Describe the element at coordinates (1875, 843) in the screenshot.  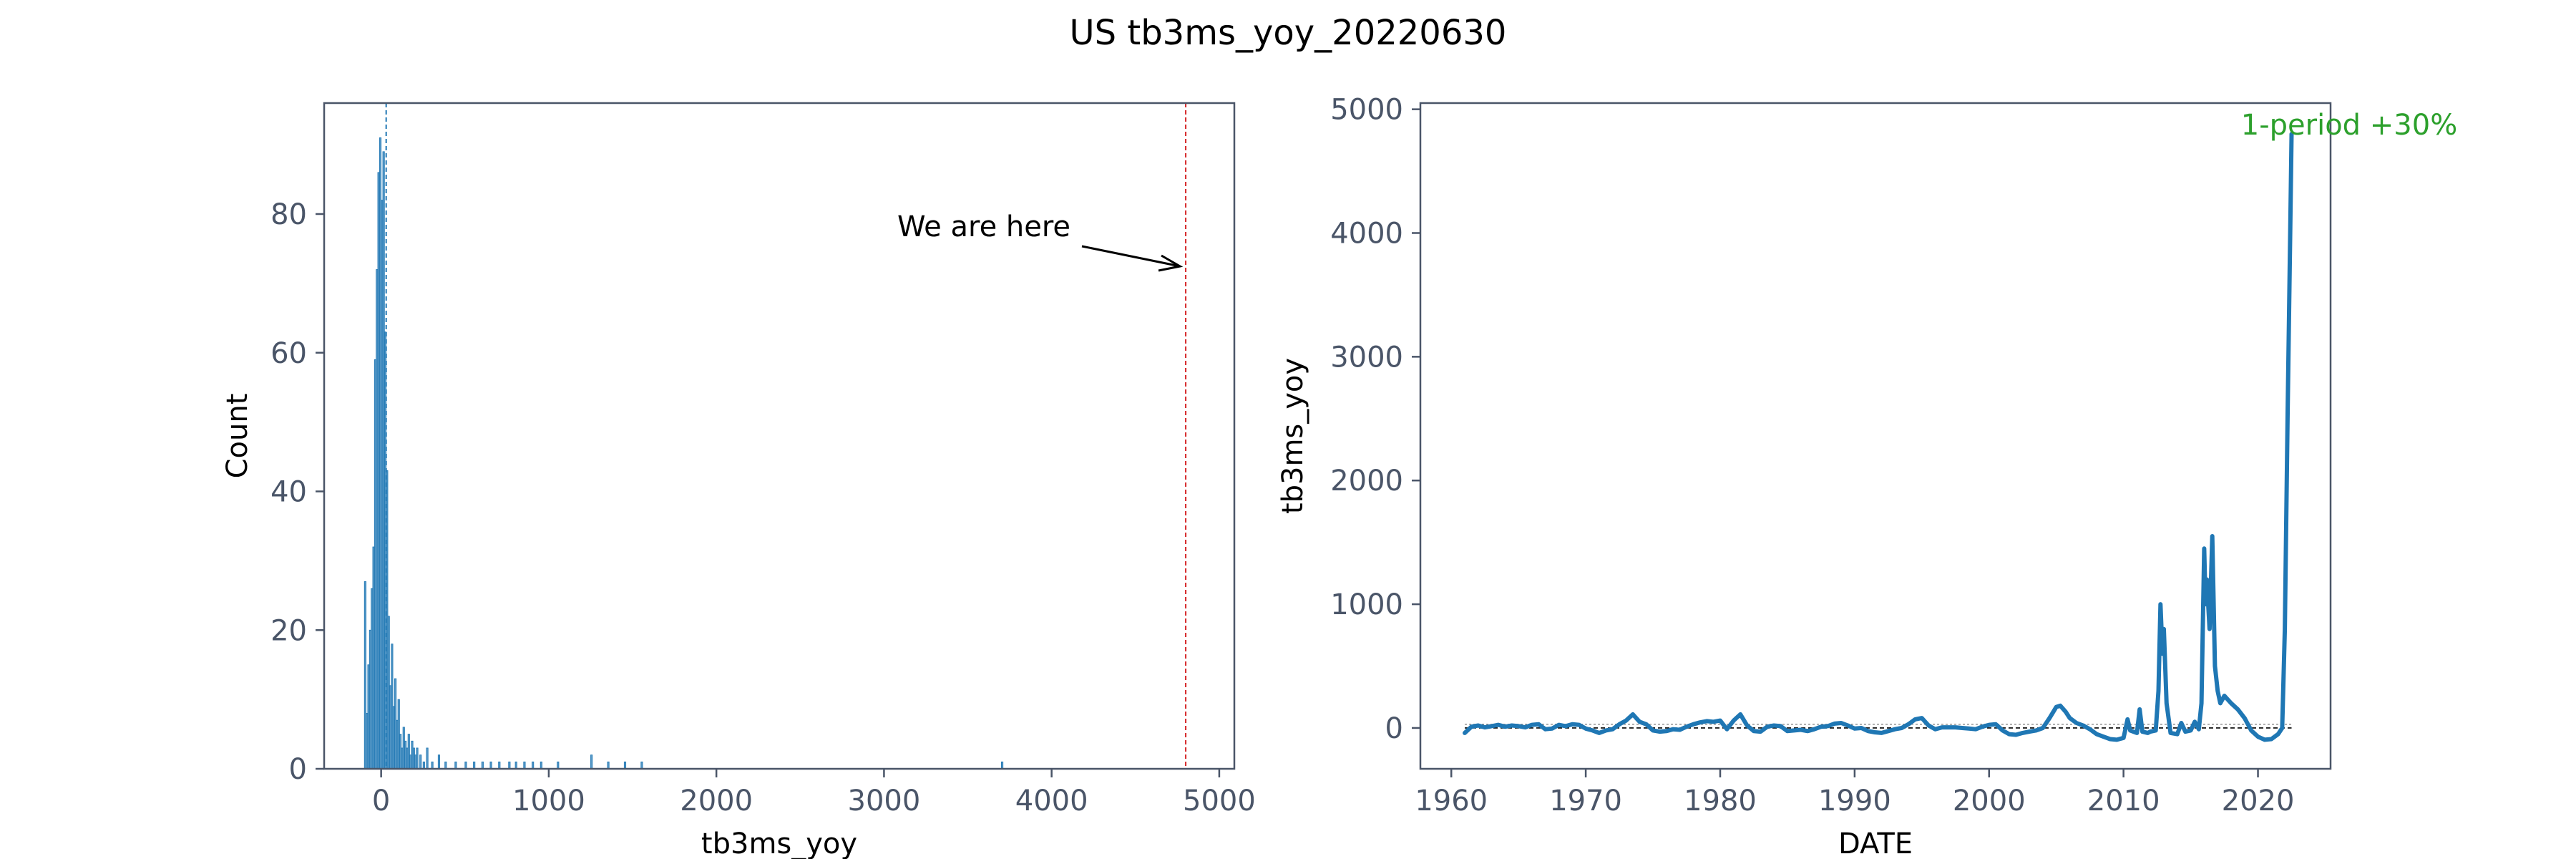
I see `line-x-label: DATE` at that location.